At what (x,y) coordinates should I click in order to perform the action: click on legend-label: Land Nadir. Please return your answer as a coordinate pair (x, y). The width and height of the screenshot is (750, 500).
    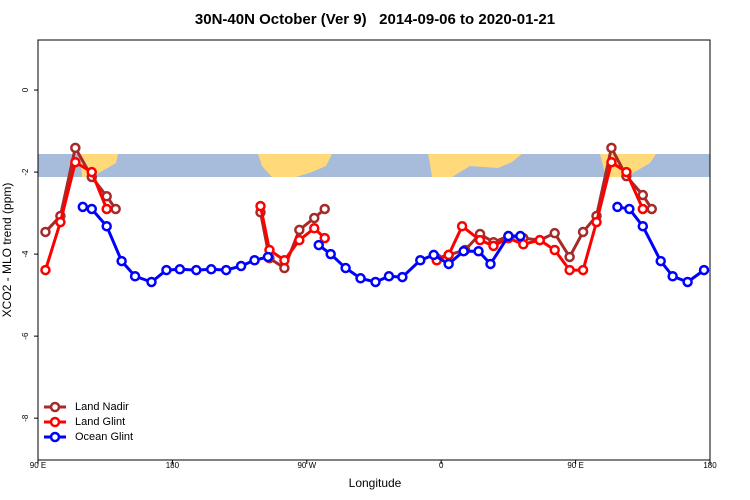
    Looking at the image, I should click on (102, 407).